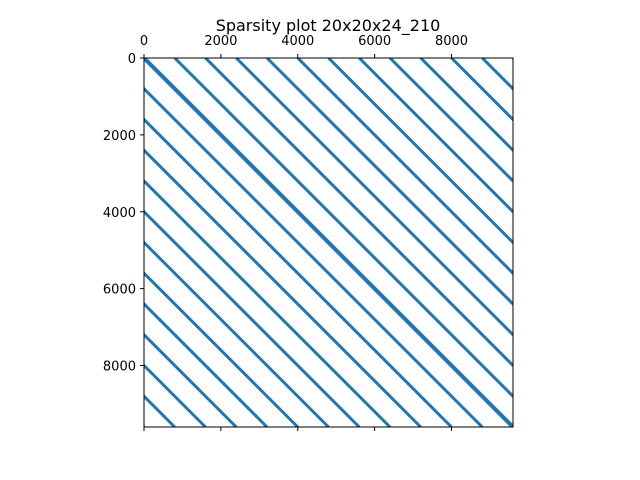  What do you see at coordinates (374, 41) in the screenshot?
I see `x-tick-label: 6000` at bounding box center [374, 41].